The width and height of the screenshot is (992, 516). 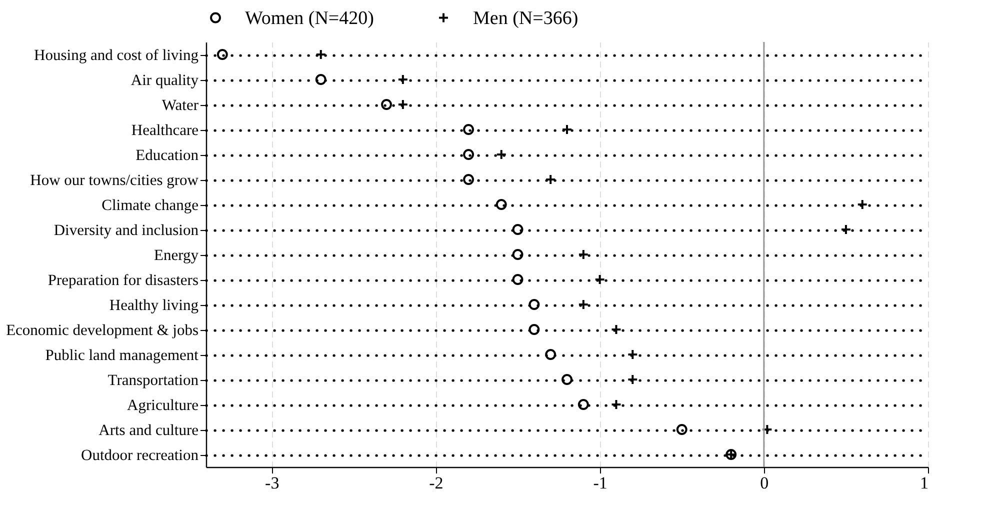 I want to click on y-tick-label: Water, so click(x=181, y=105).